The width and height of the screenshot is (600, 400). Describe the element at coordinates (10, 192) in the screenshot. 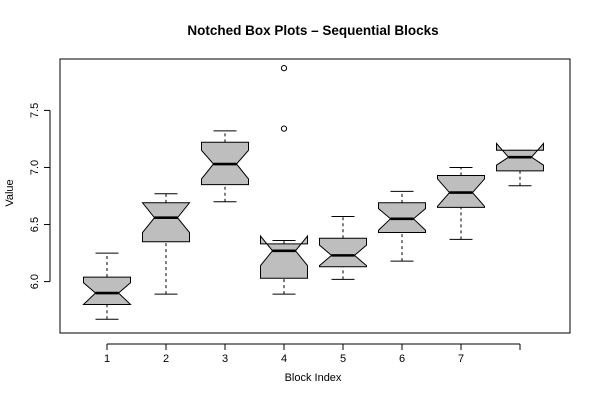

I see `y-axis-label: Value` at that location.